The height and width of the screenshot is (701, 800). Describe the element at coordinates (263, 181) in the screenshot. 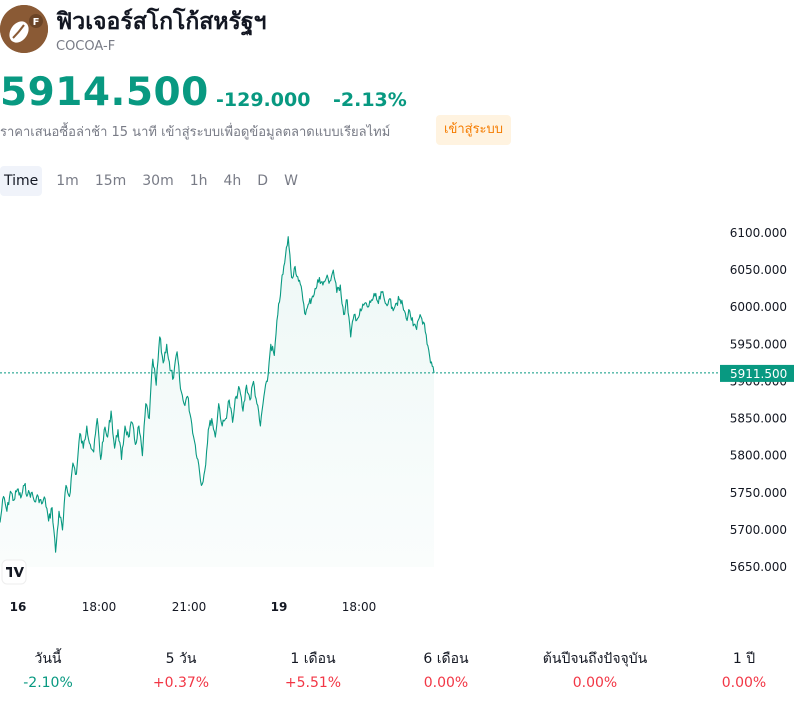

I see `timeframe-d: D` at that location.